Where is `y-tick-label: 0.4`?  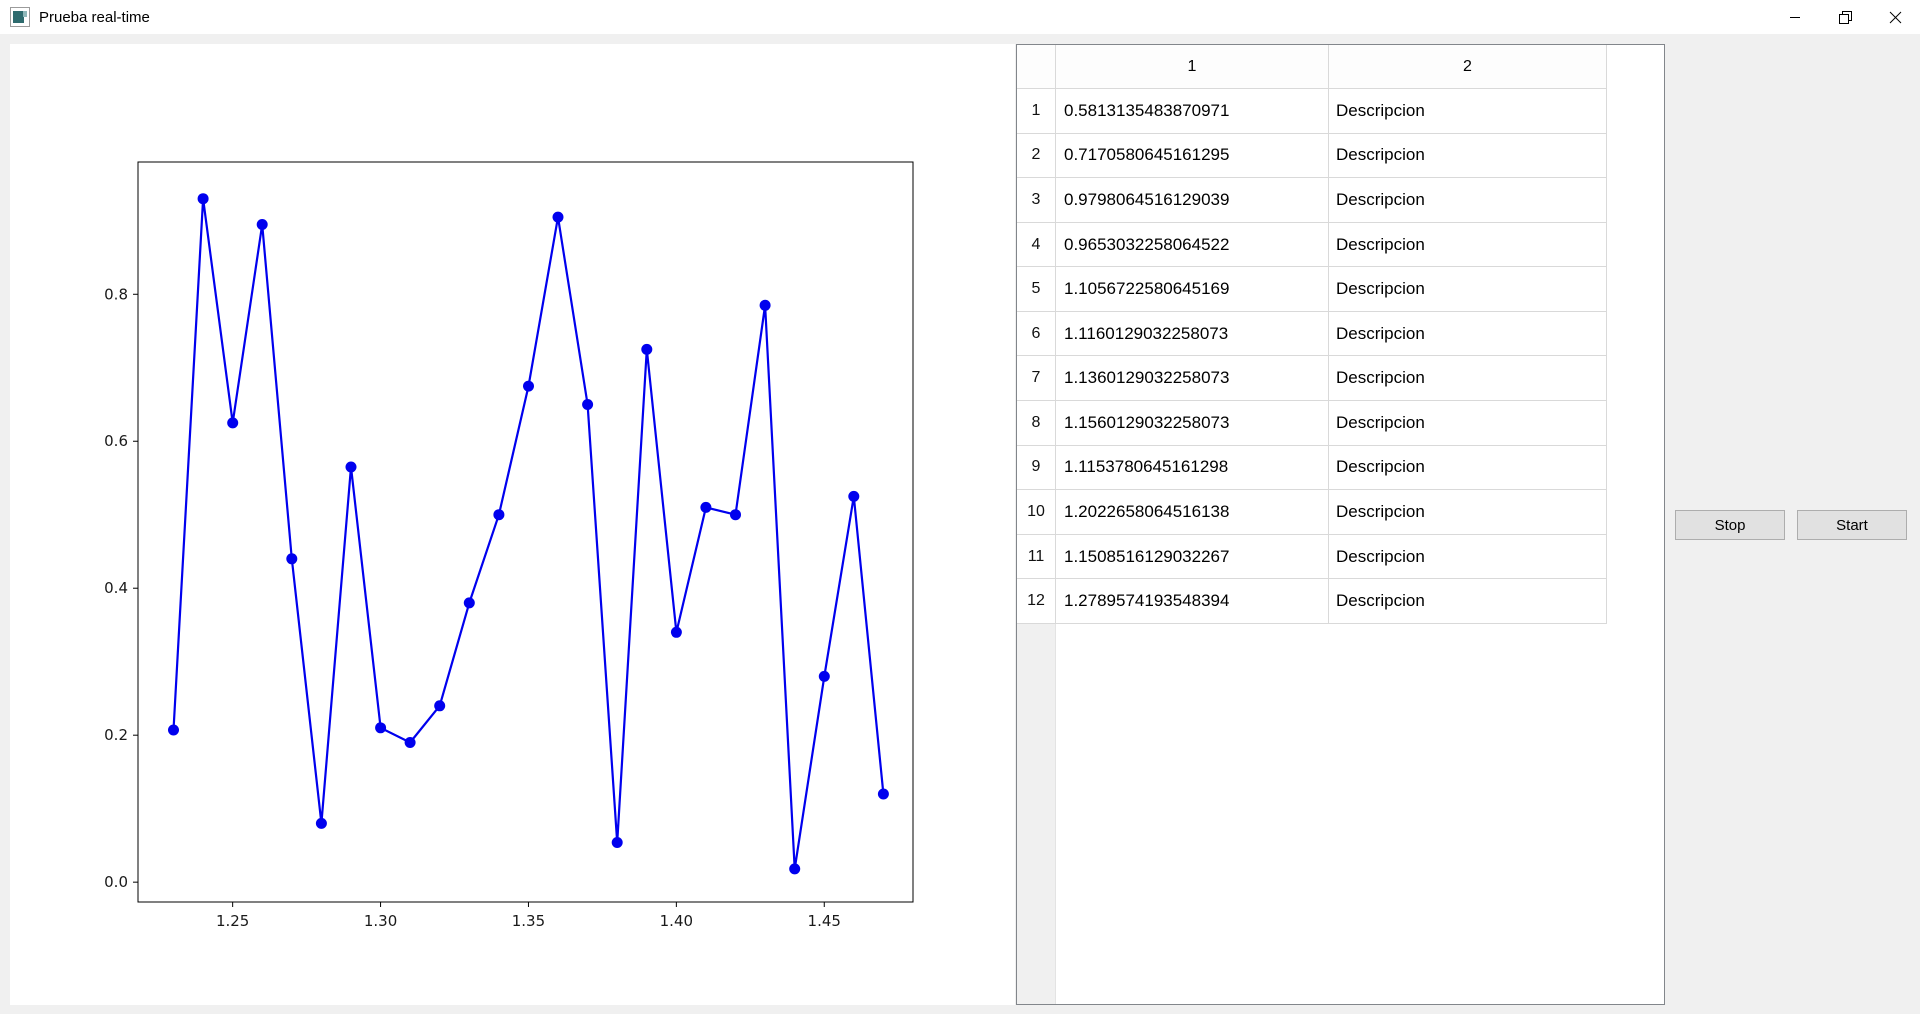
y-tick-label: 0.4 is located at coordinates (116, 588).